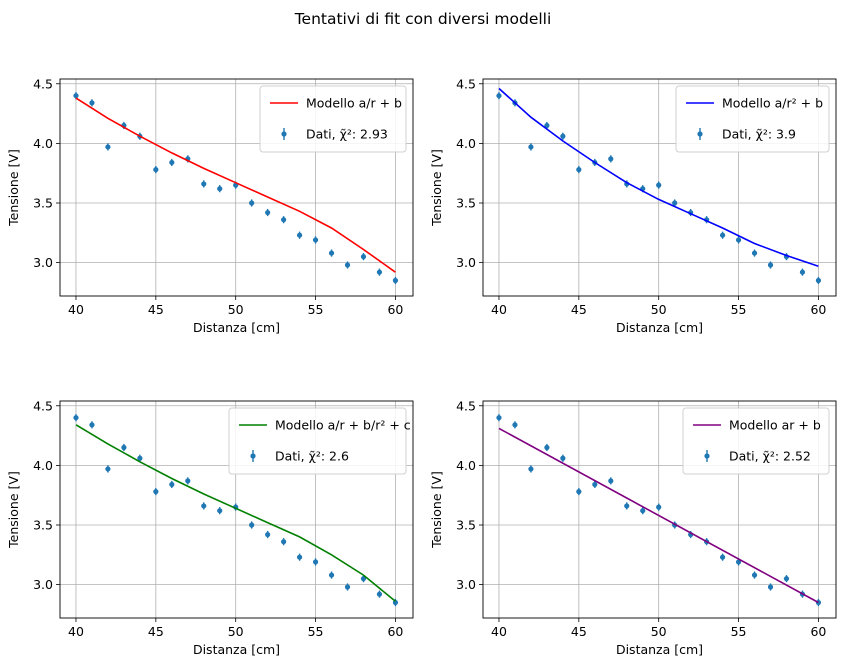 This screenshot has width=846, height=672. Describe the element at coordinates (770, 456) in the screenshot. I see `legend-label: Dati, χ̃²: 2.52` at that location.